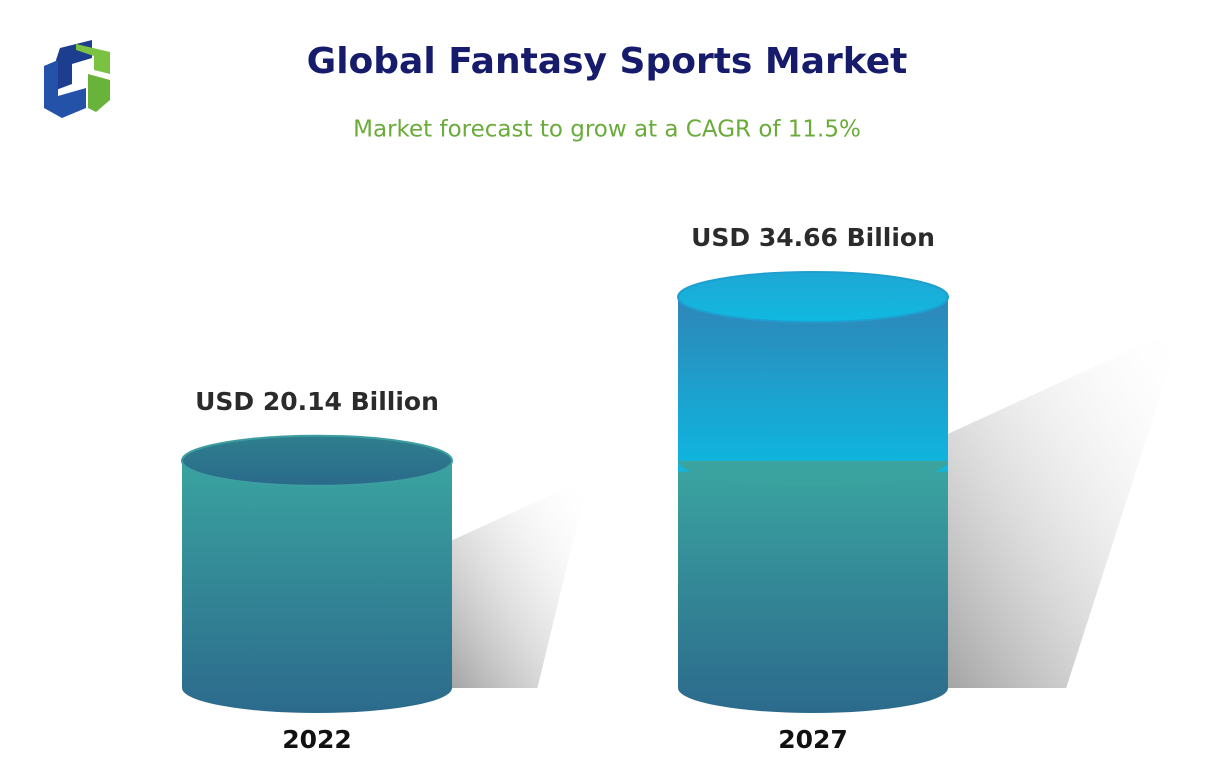  I want to click on value-label: USD 34.66 Billion, so click(813, 237).